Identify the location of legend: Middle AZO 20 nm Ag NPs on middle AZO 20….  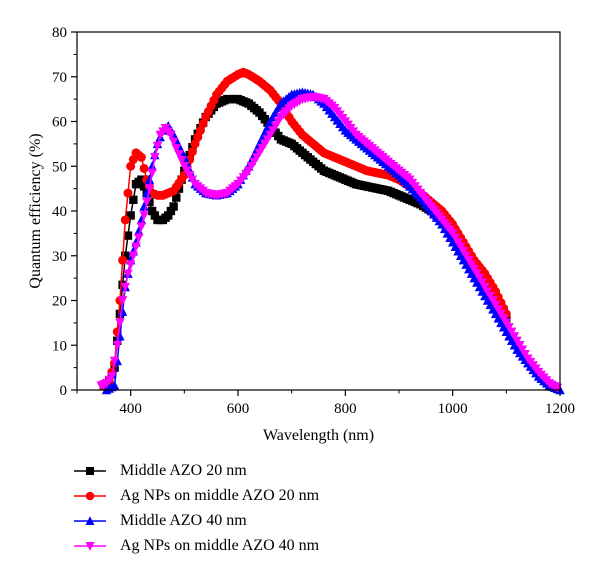
(282, 508).